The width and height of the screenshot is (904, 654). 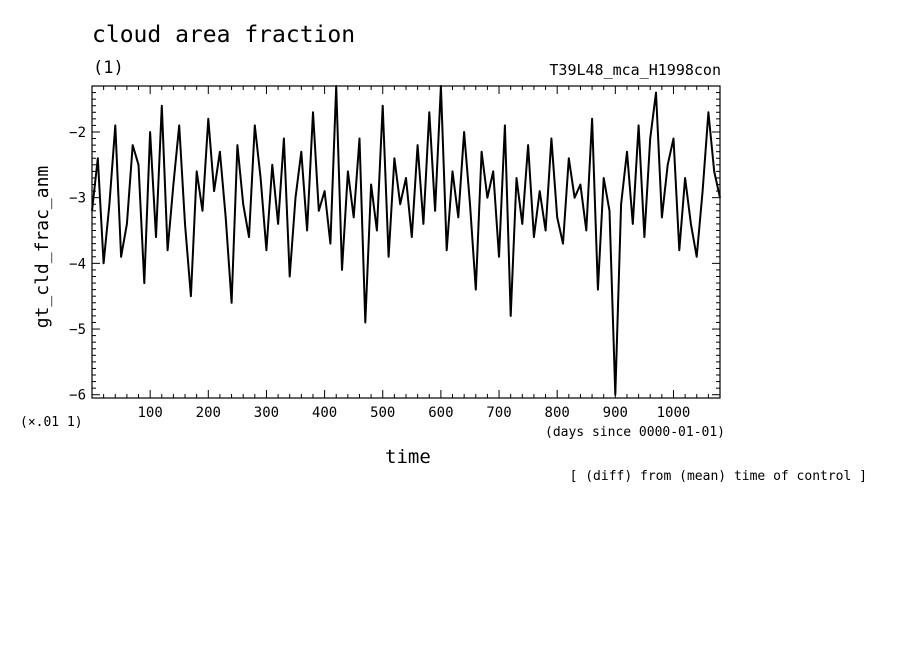 What do you see at coordinates (77, 264) in the screenshot?
I see `y-tick-label: −4` at bounding box center [77, 264].